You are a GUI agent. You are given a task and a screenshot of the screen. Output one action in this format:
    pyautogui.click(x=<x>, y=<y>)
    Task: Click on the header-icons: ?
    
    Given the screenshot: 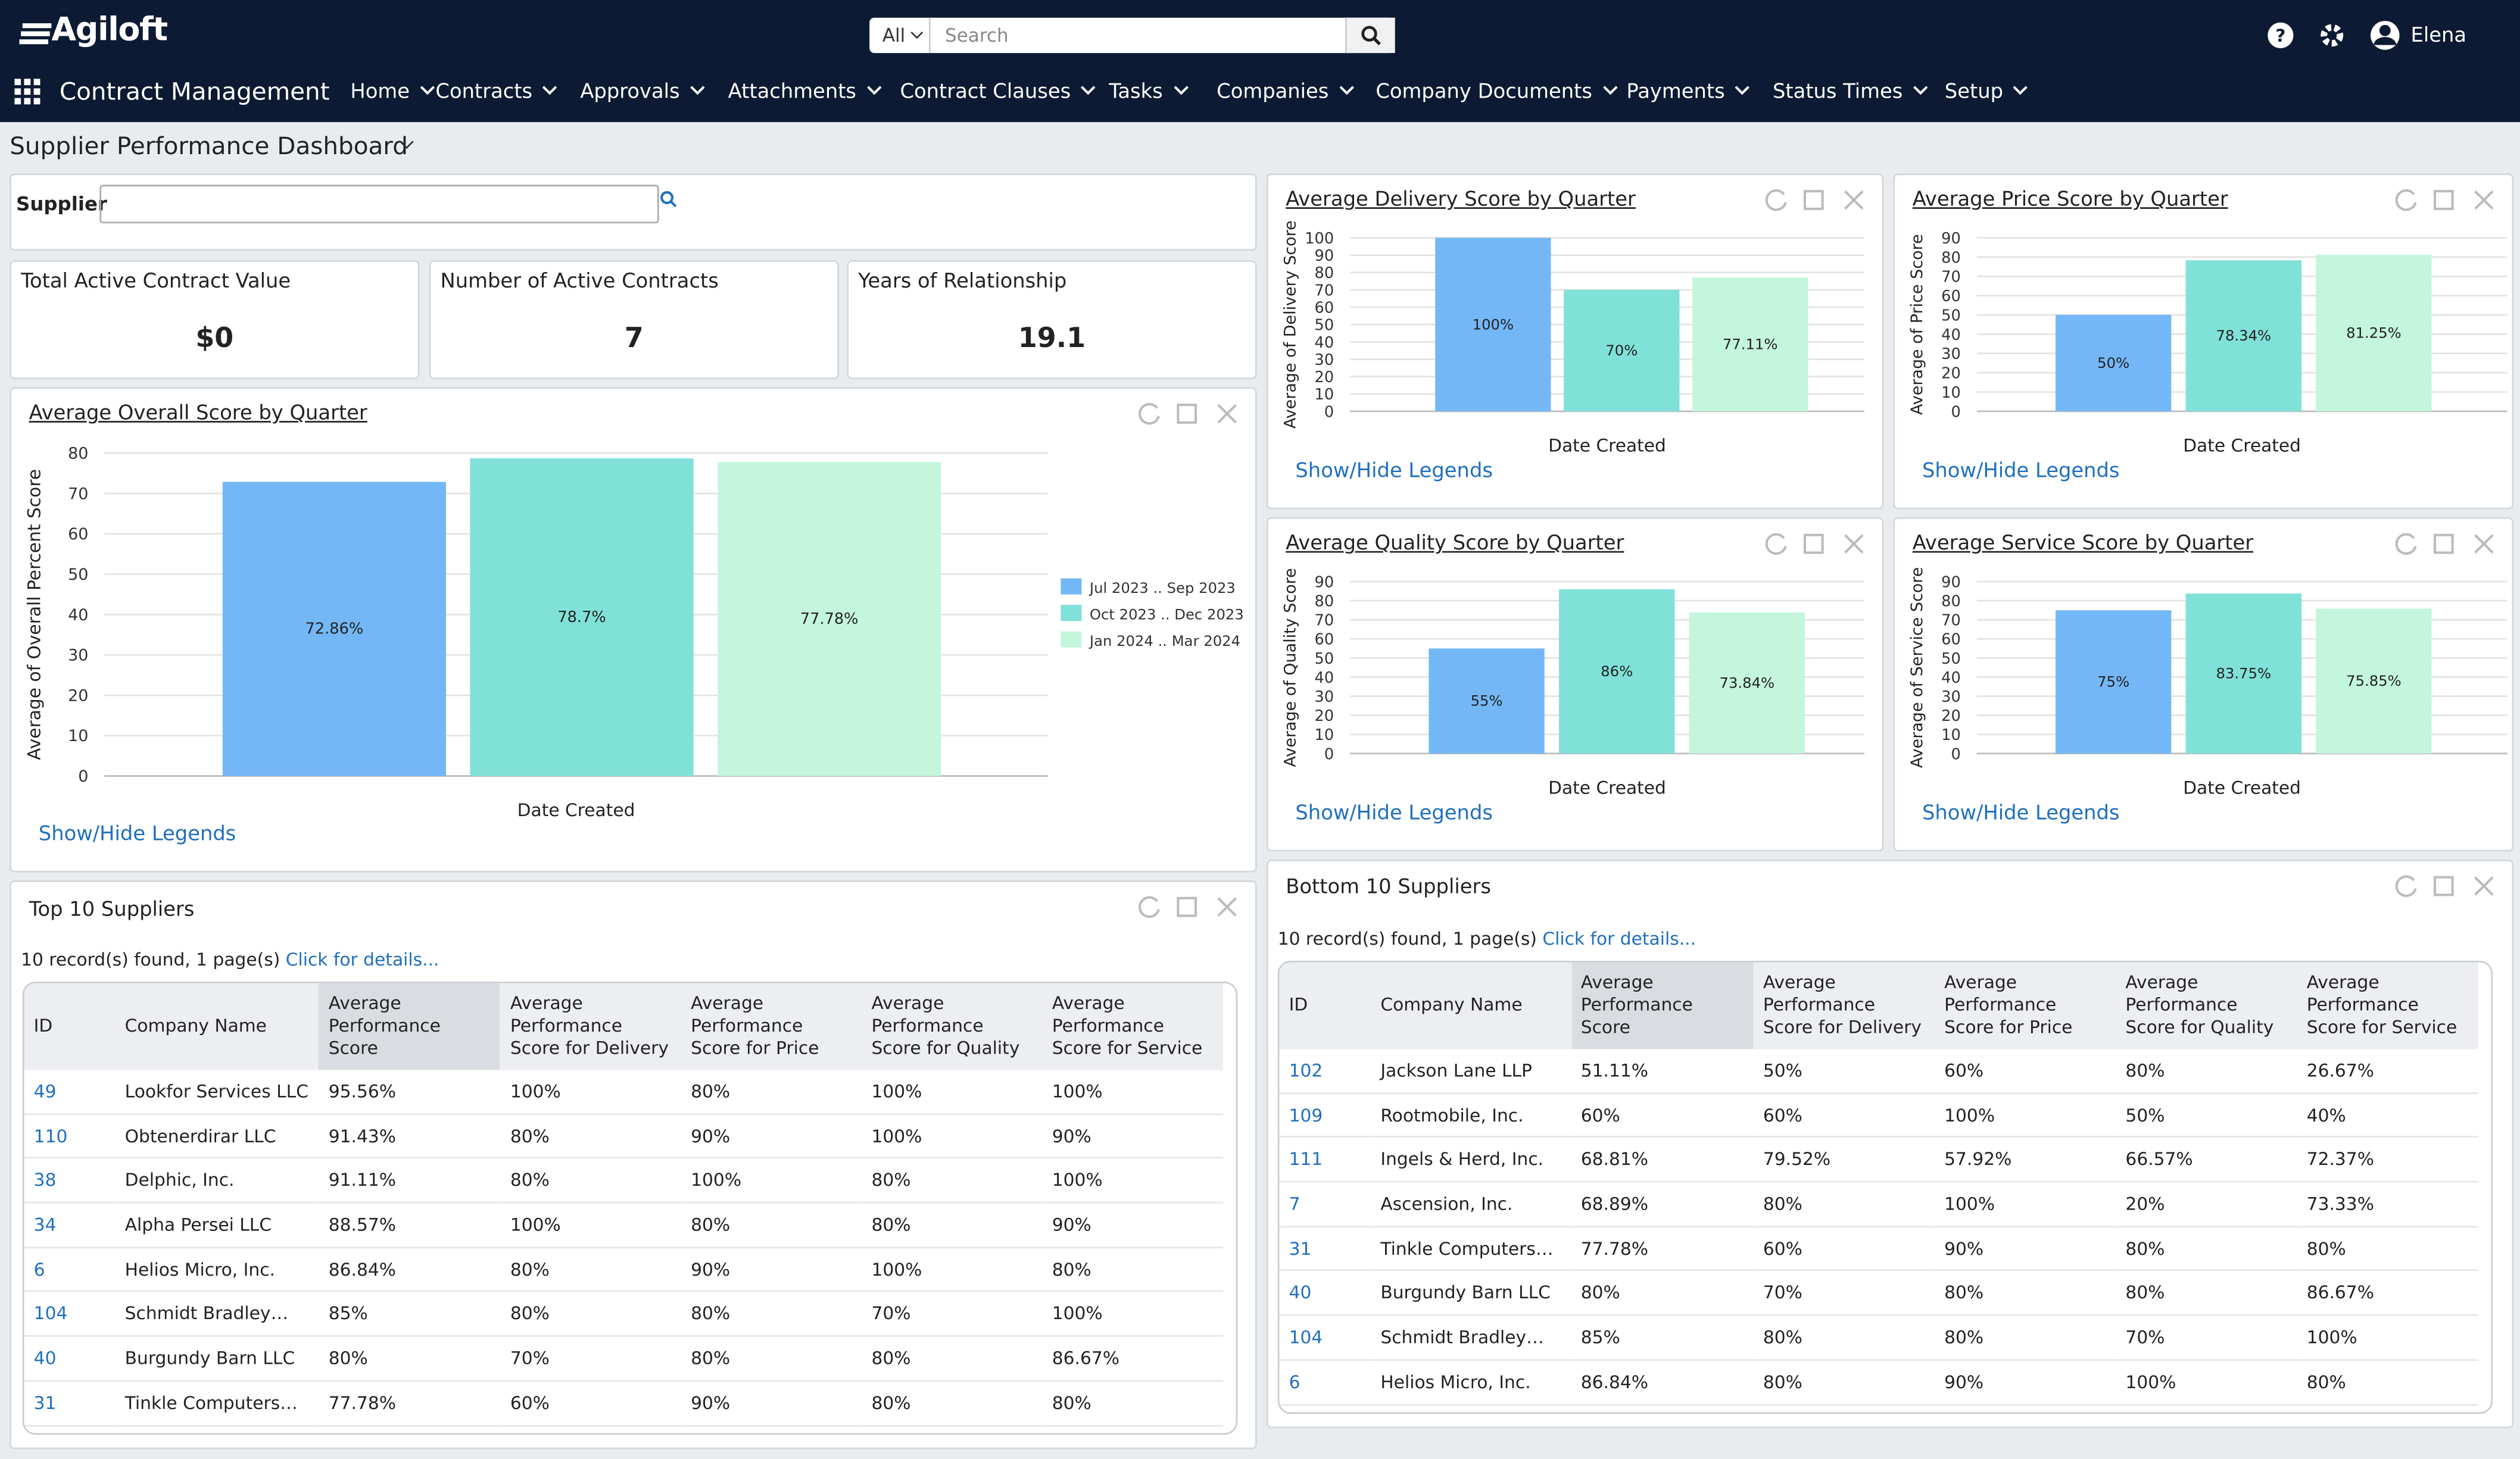 What is the action you would take?
    pyautogui.click(x=2354, y=37)
    